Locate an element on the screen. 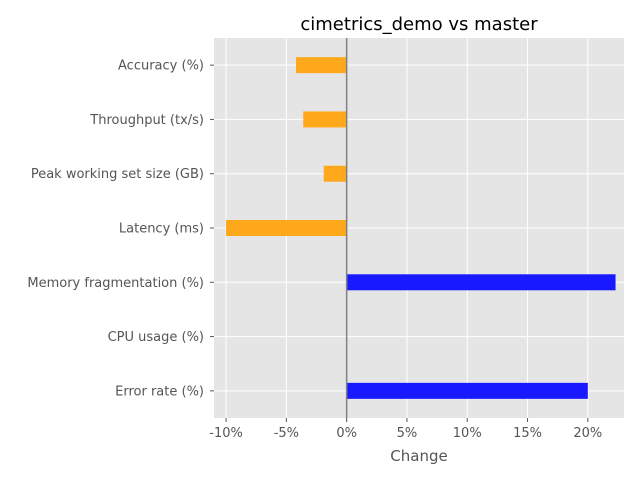 Image resolution: width=640 pixels, height=480 pixels. y-tick-label: Peak working set size (GB) is located at coordinates (117, 174).